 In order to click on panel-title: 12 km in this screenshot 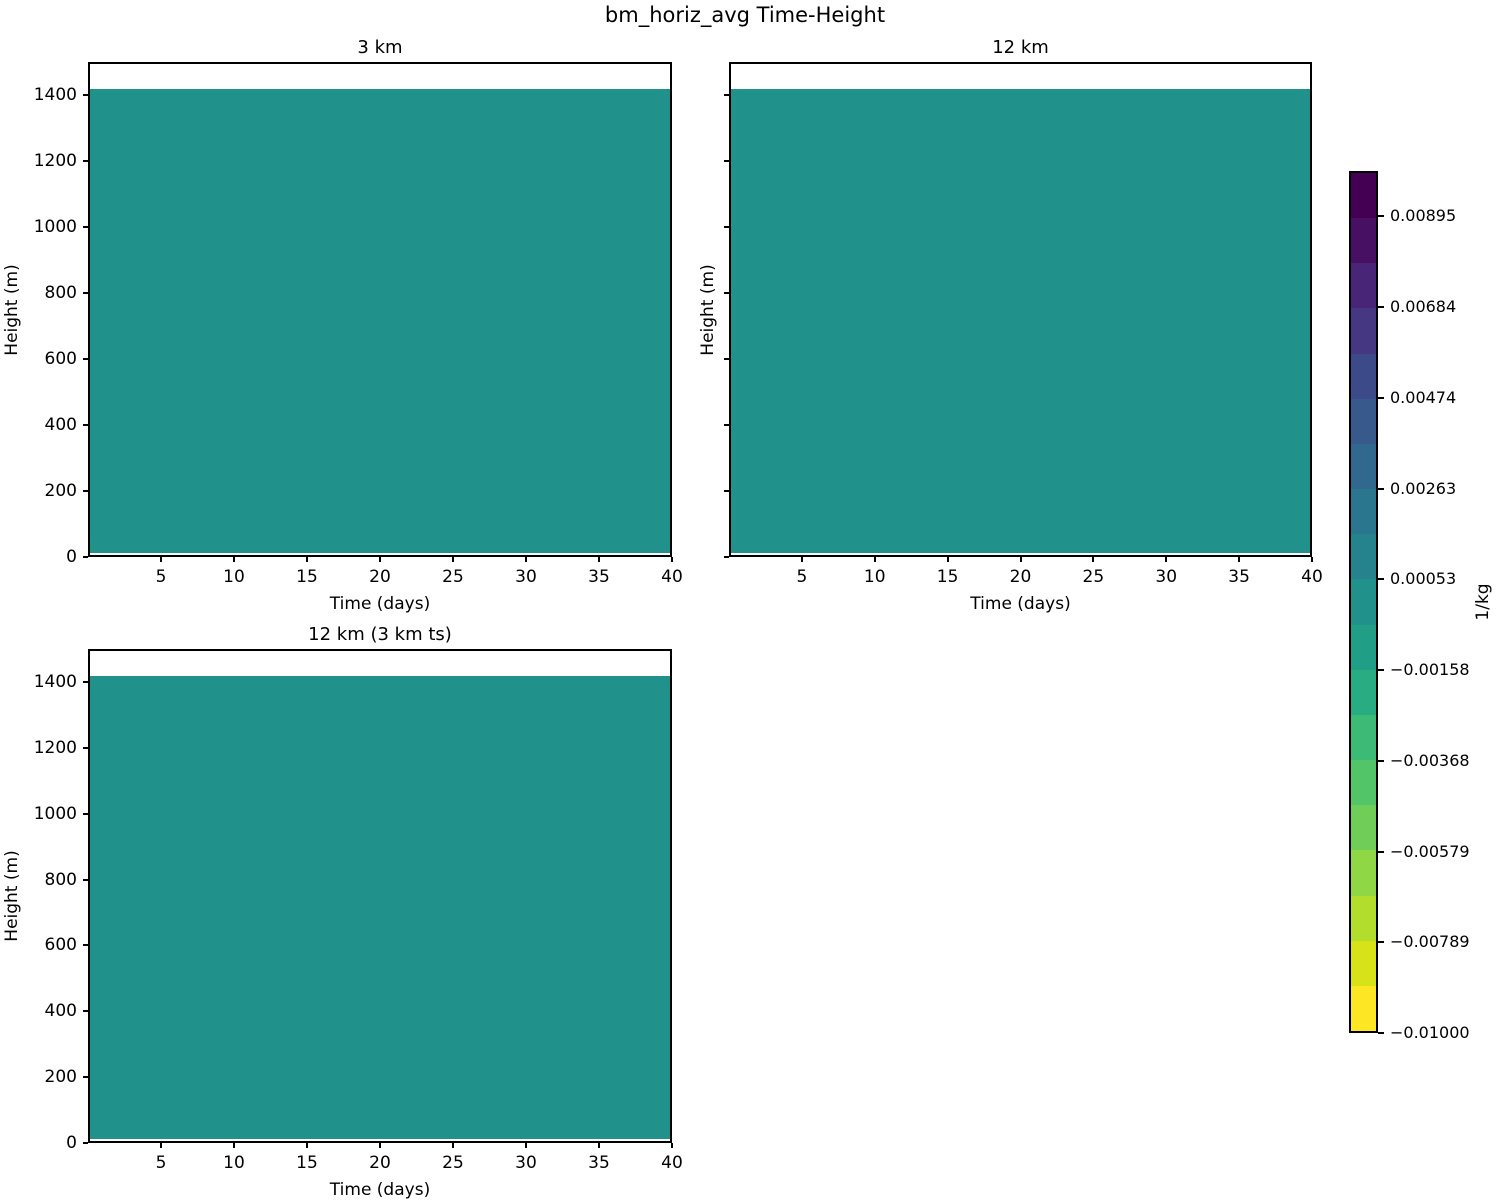, I will do `click(1020, 47)`.